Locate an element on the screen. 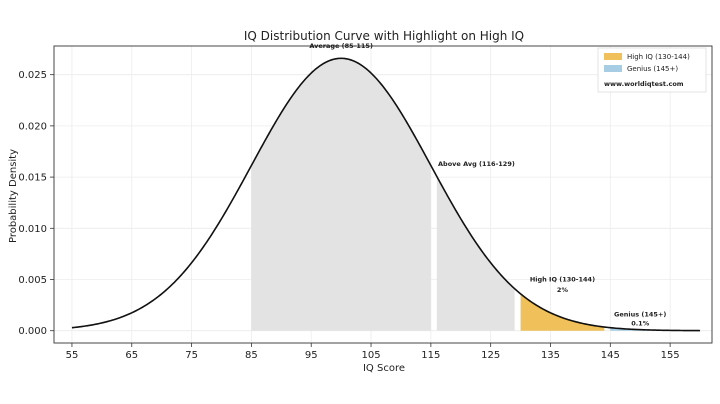  annotation-label: 0.1% is located at coordinates (640, 324).